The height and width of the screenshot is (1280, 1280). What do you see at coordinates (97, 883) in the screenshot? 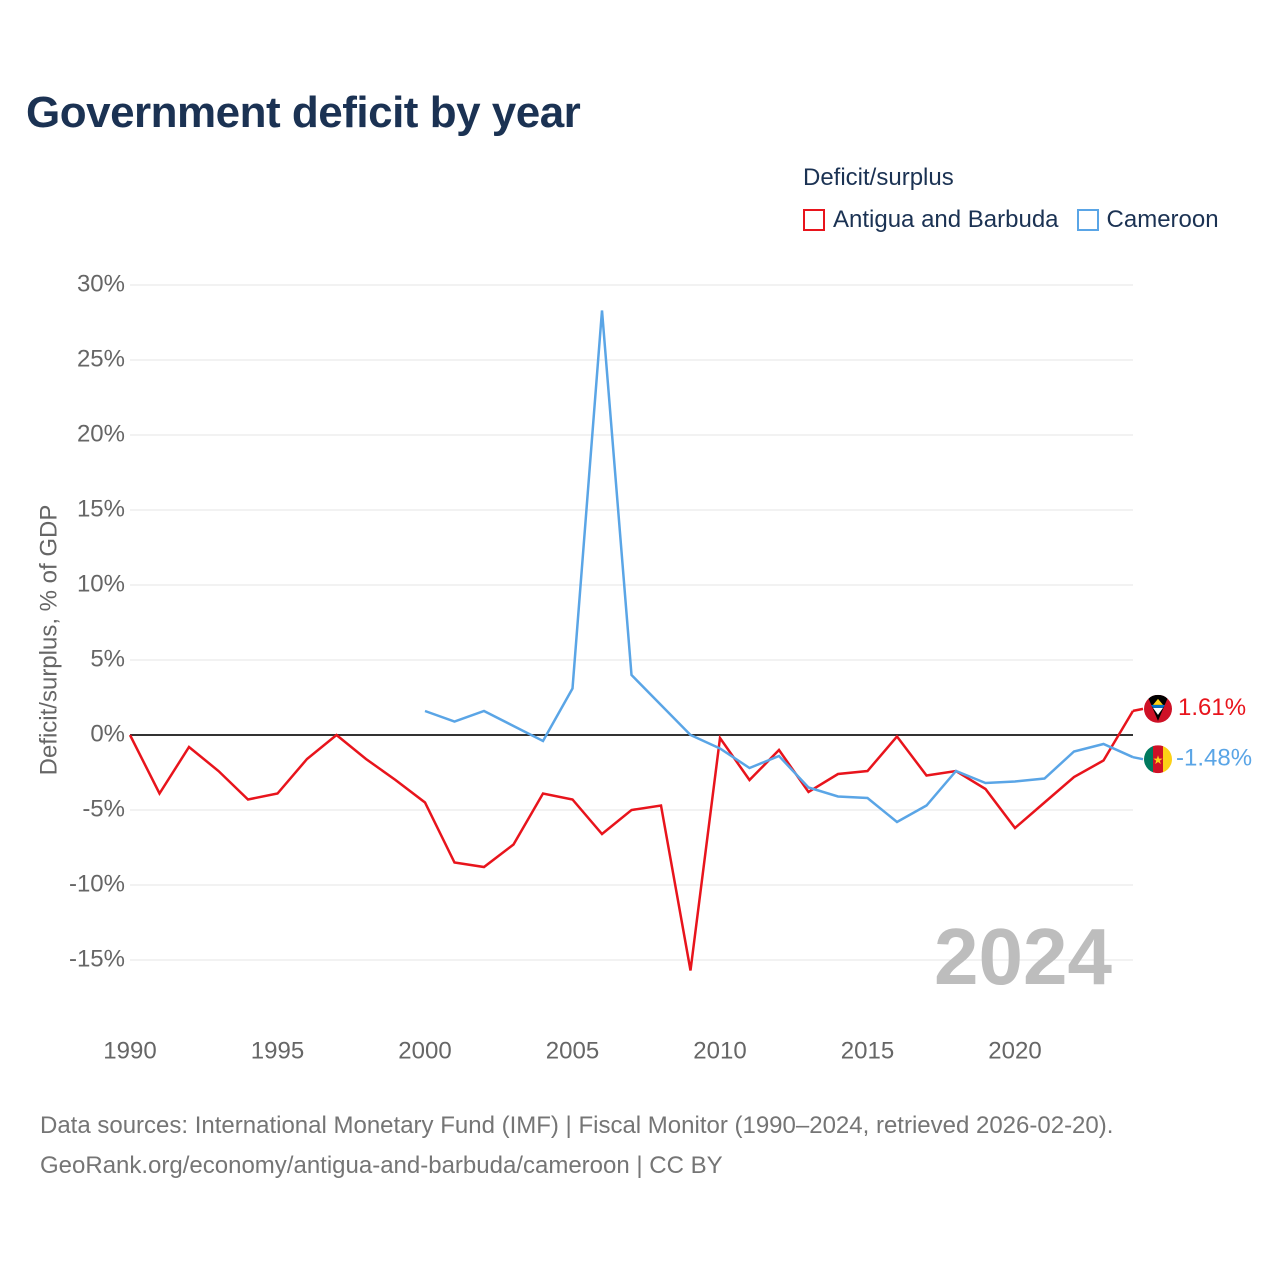
I see `y-tick-label: -10%` at bounding box center [97, 883].